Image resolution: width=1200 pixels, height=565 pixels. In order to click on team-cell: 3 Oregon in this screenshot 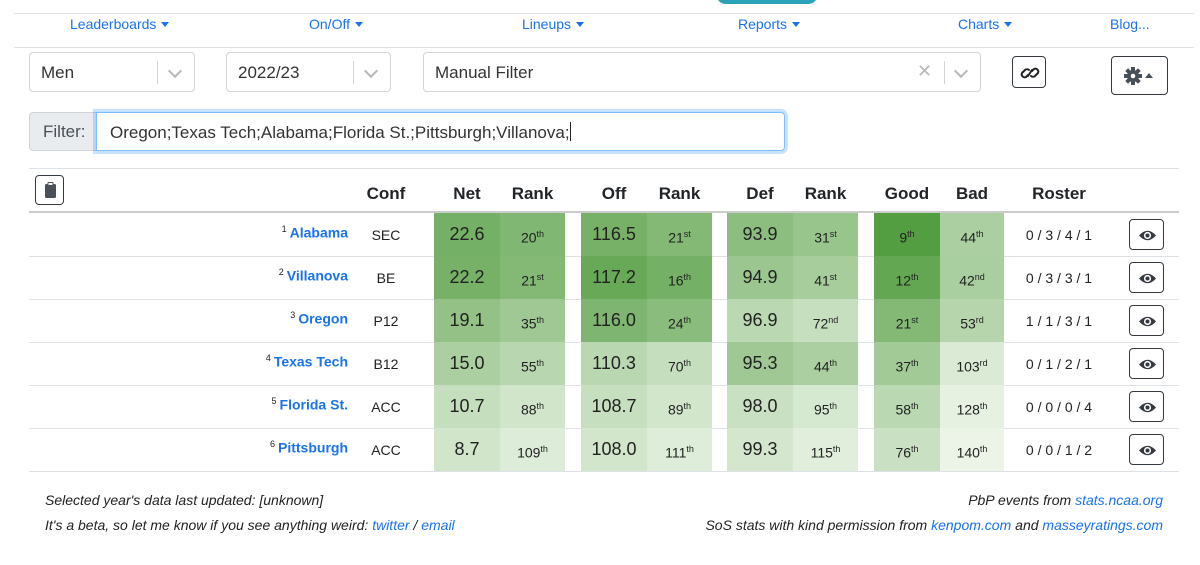, I will do `click(319, 318)`.